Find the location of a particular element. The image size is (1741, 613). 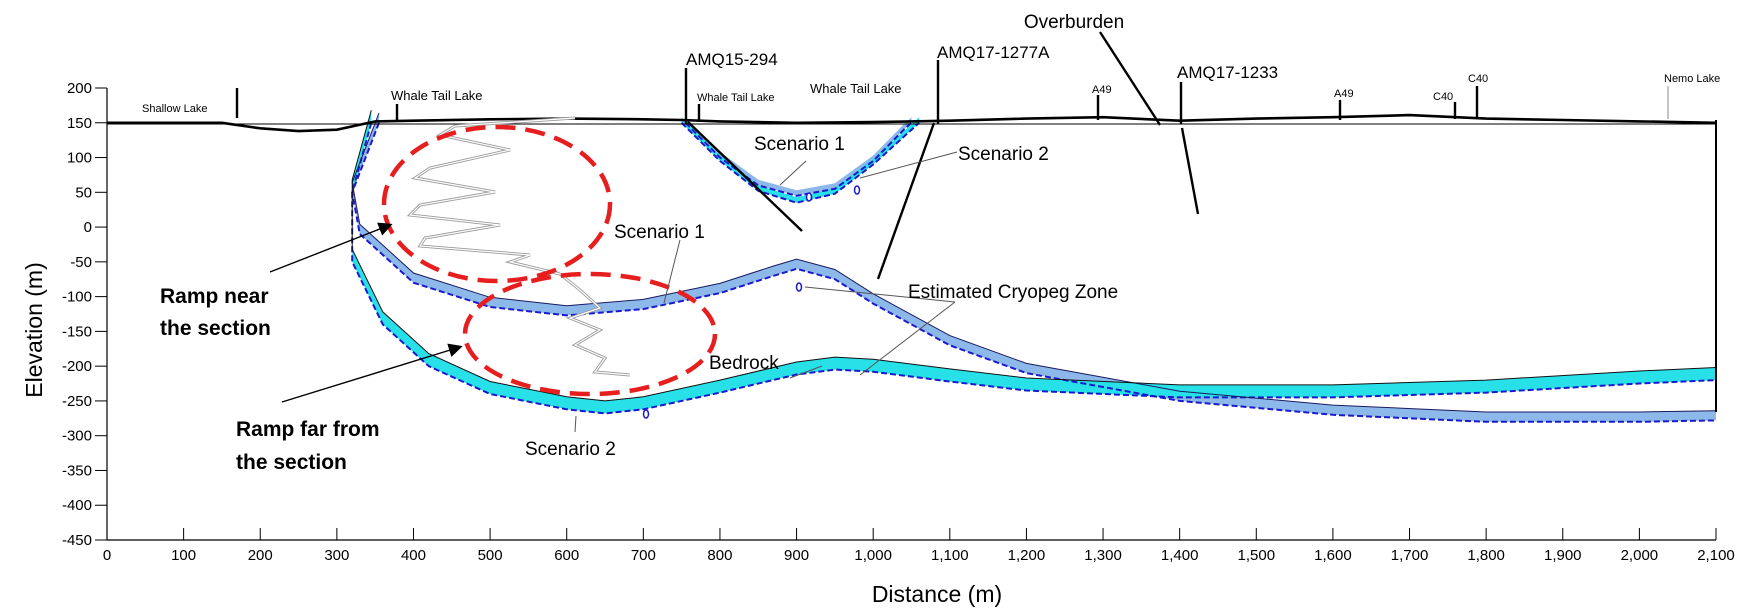

ground-surface is located at coordinates (912, 123).